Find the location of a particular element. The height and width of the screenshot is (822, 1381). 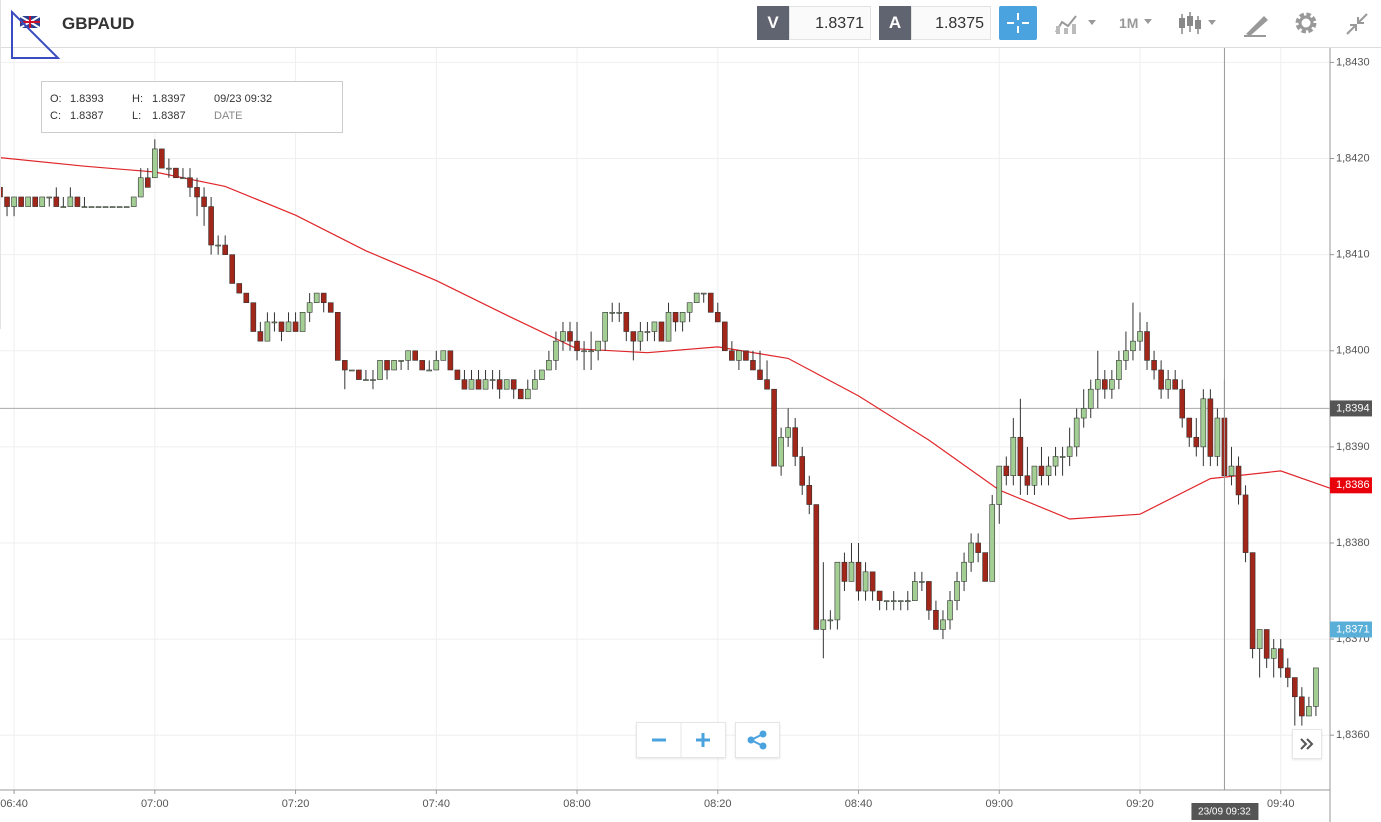

dropdown is located at coordinates (1148, 21).